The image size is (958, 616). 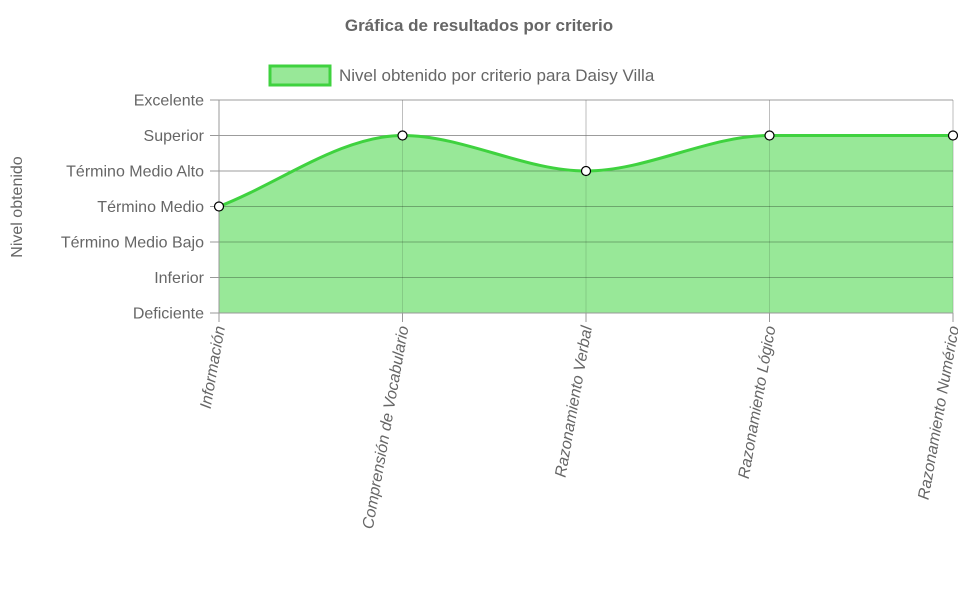 I want to click on y-tick-label: Deficiente, so click(x=168, y=314).